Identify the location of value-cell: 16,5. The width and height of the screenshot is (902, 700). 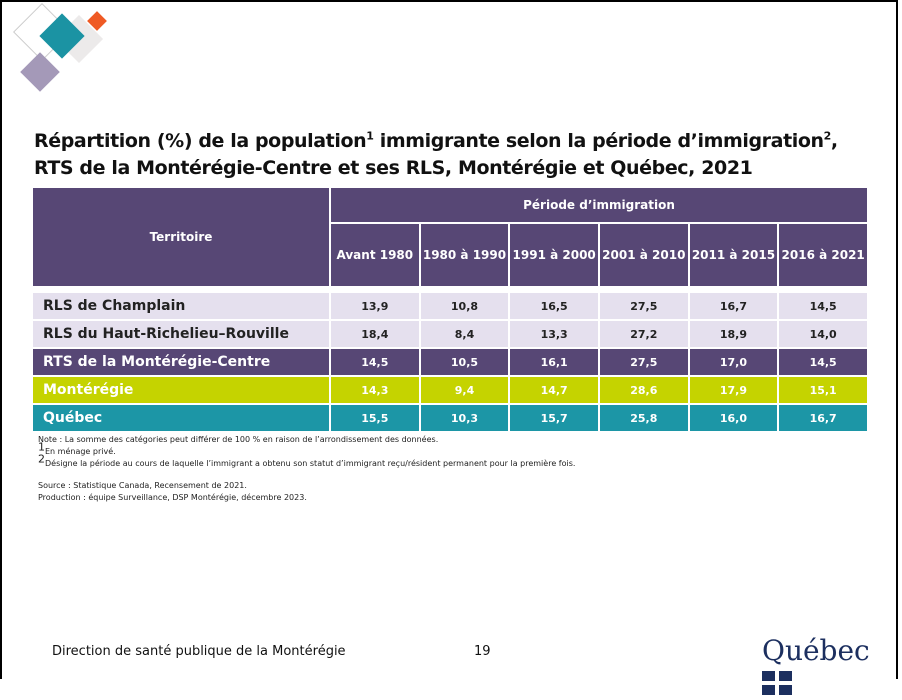
(554, 306).